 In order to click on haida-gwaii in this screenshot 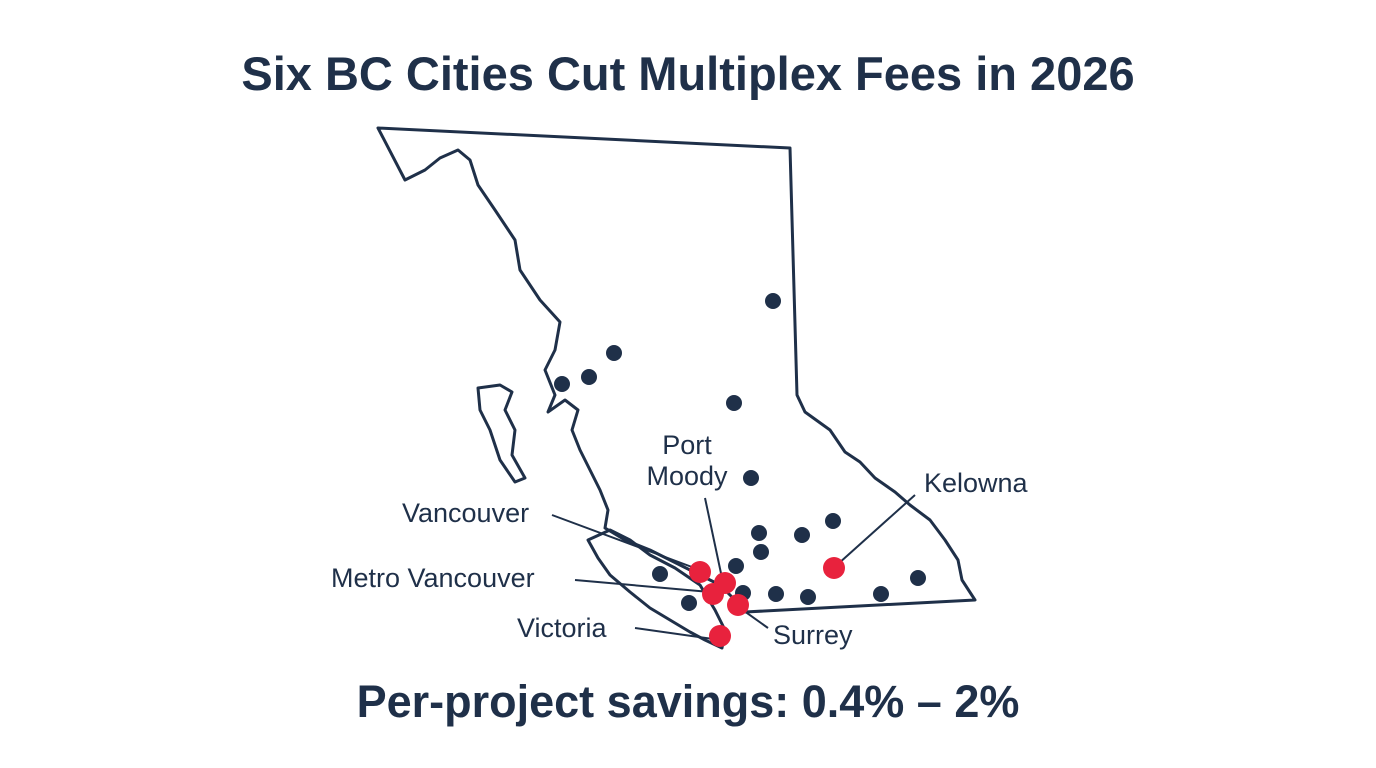, I will do `click(501, 433)`.